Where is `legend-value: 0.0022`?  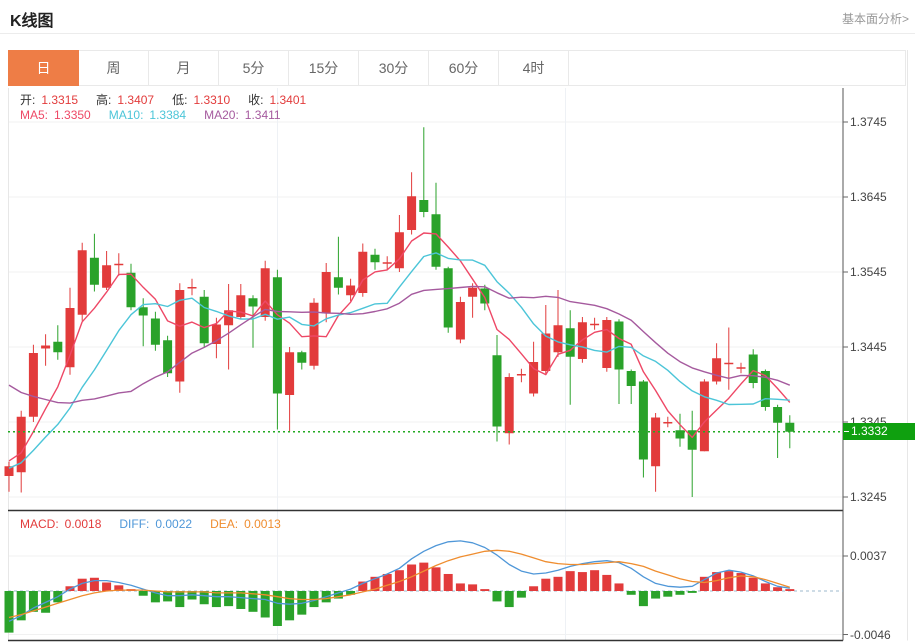
legend-value: 0.0022 is located at coordinates (174, 524).